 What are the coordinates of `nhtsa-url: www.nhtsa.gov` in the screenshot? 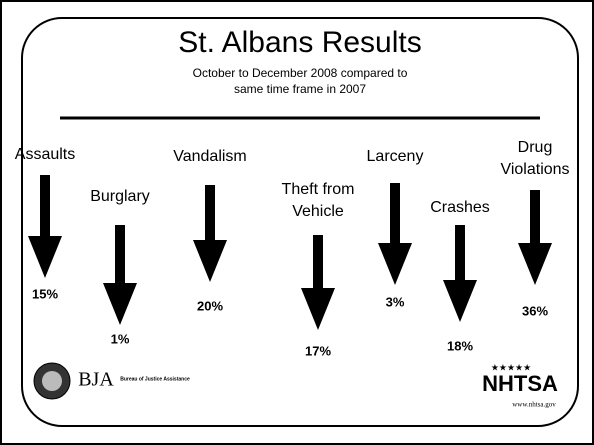 It's located at (534, 405).